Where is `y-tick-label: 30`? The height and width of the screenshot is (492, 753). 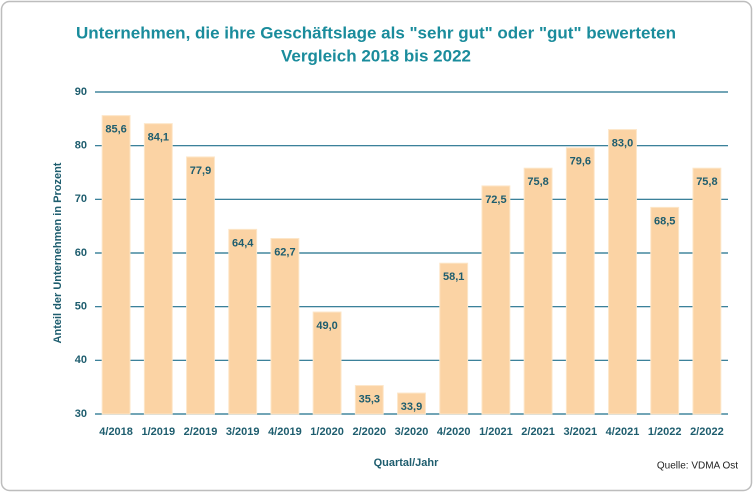 y-tick-label: 30 is located at coordinates (81, 414).